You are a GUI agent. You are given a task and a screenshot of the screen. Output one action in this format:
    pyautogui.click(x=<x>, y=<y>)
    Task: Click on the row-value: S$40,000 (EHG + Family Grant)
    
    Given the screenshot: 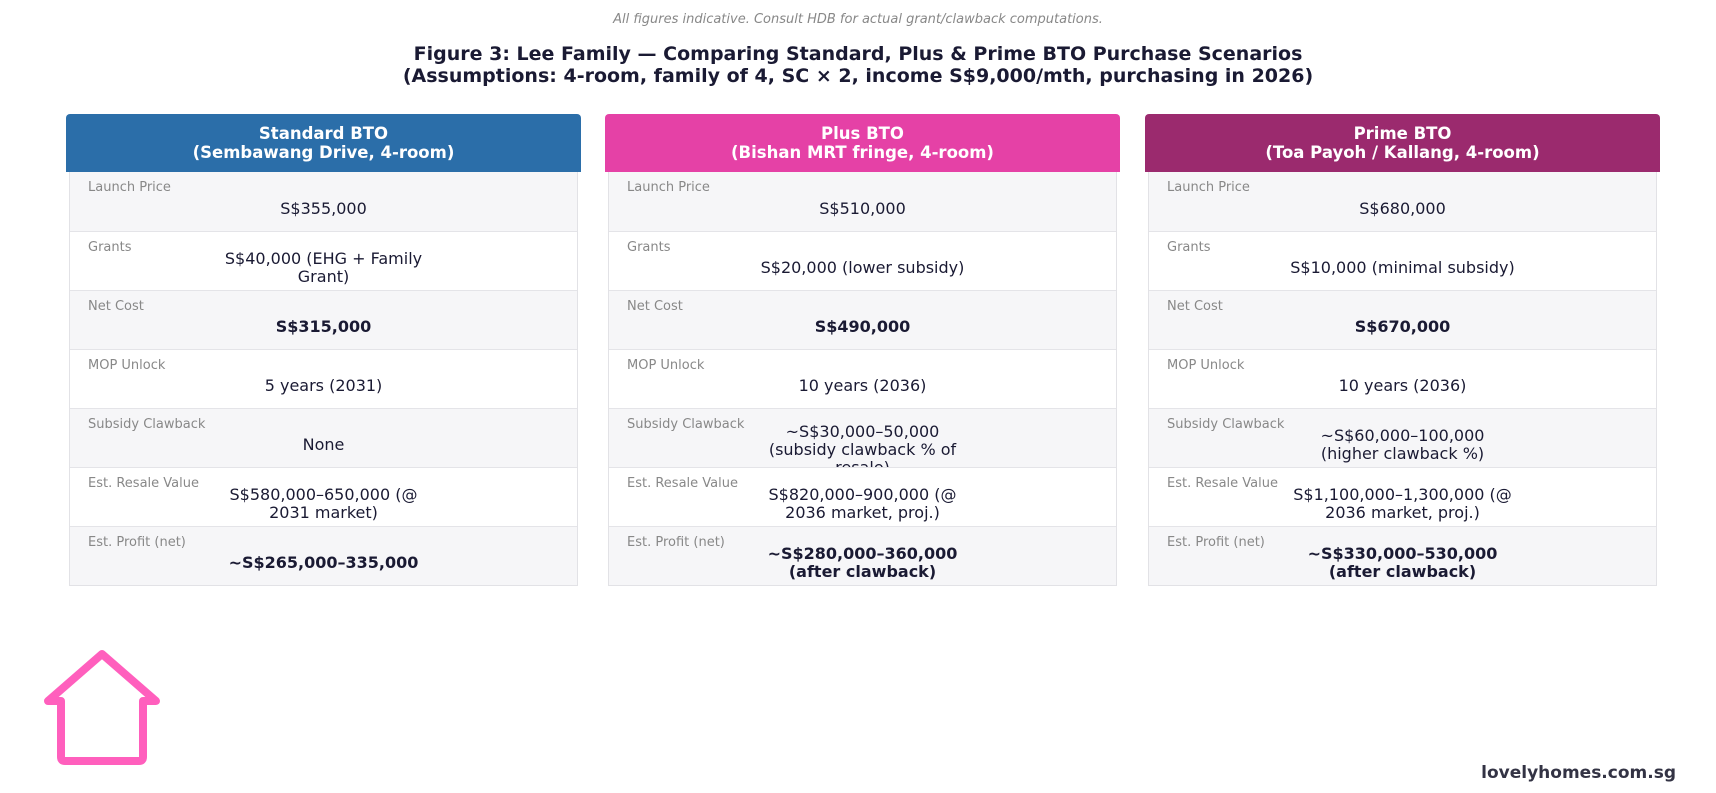 What is the action you would take?
    pyautogui.click(x=323, y=267)
    